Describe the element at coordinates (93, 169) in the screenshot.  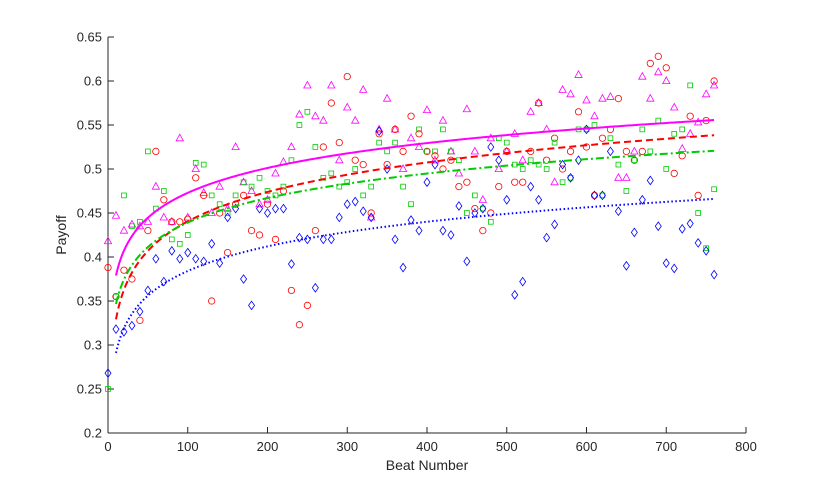
I see `y-tick-label: 0.5` at that location.